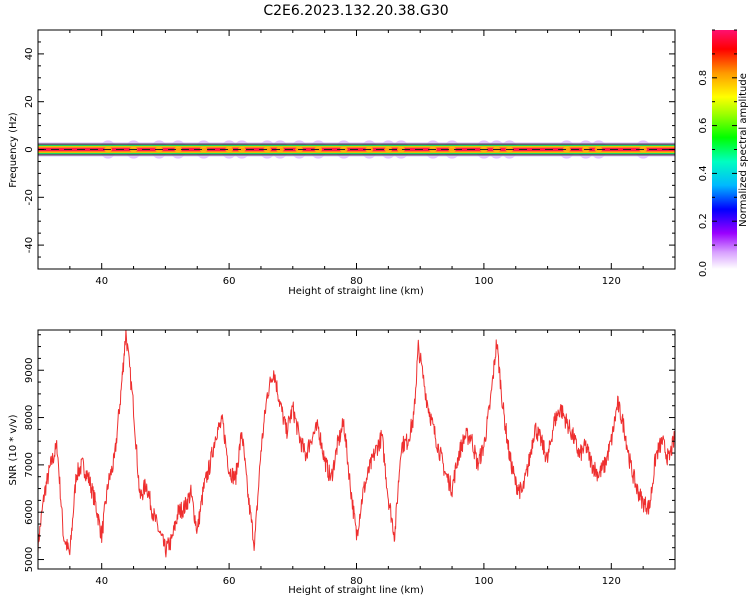 The image size is (750, 600). I want to click on spectrogram-x-axis-label: Height of straight line (km), so click(356, 291).